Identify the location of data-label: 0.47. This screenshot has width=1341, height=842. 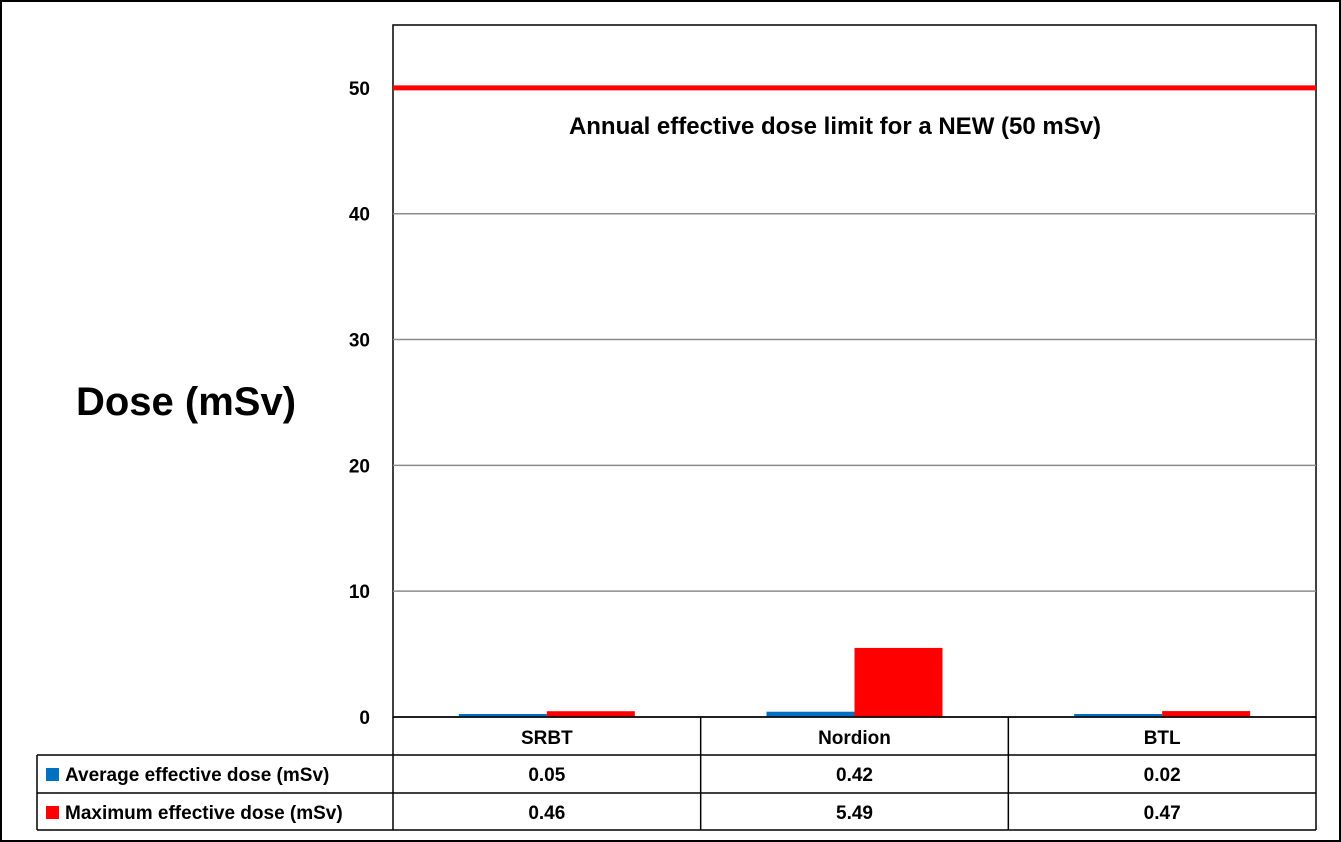
(1162, 813).